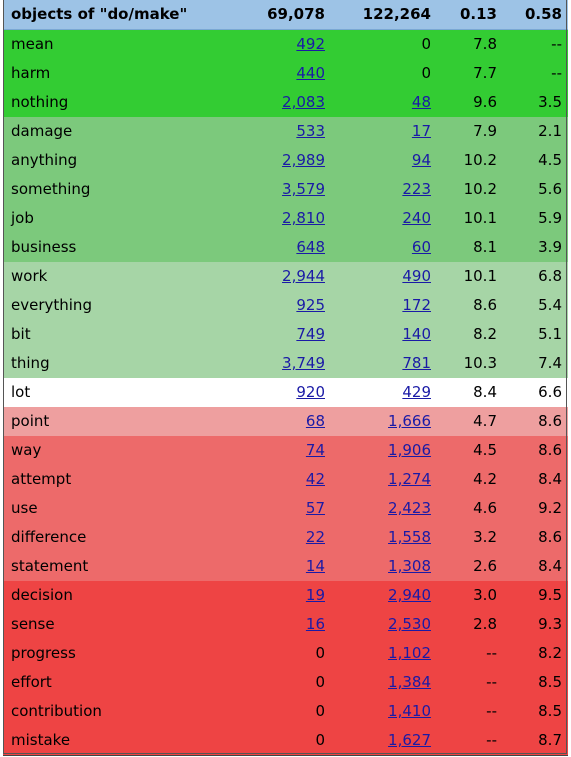  I want to click on cell-count-do: 16, so click(272, 624).